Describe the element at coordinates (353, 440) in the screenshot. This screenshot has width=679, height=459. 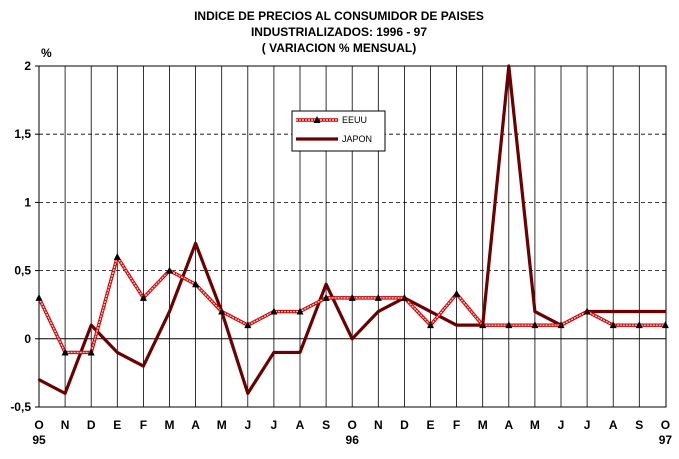
I see `x-year-label: 96` at that location.